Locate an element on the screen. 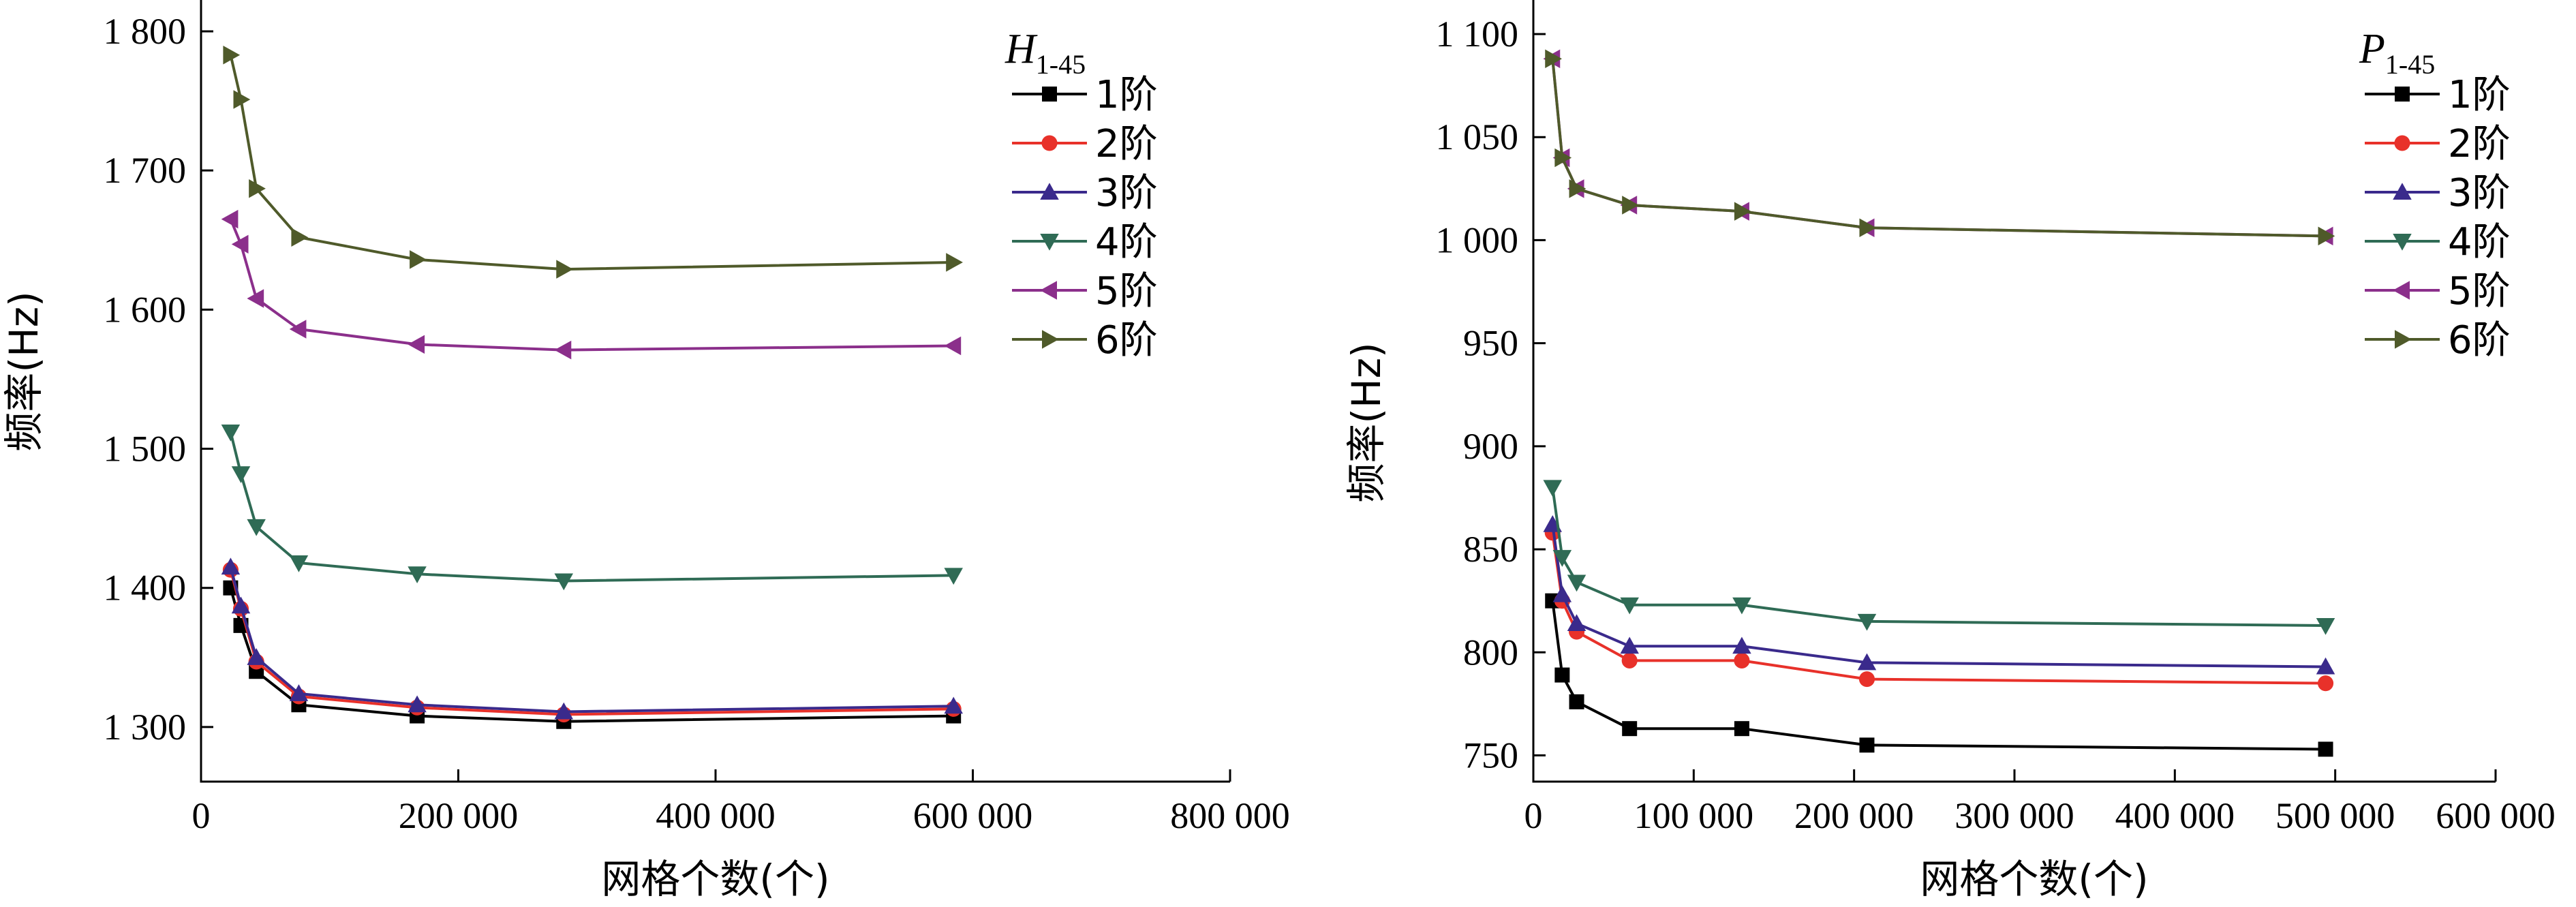 This screenshot has width=2576, height=907. y-tick-label: 950 is located at coordinates (1490, 343).